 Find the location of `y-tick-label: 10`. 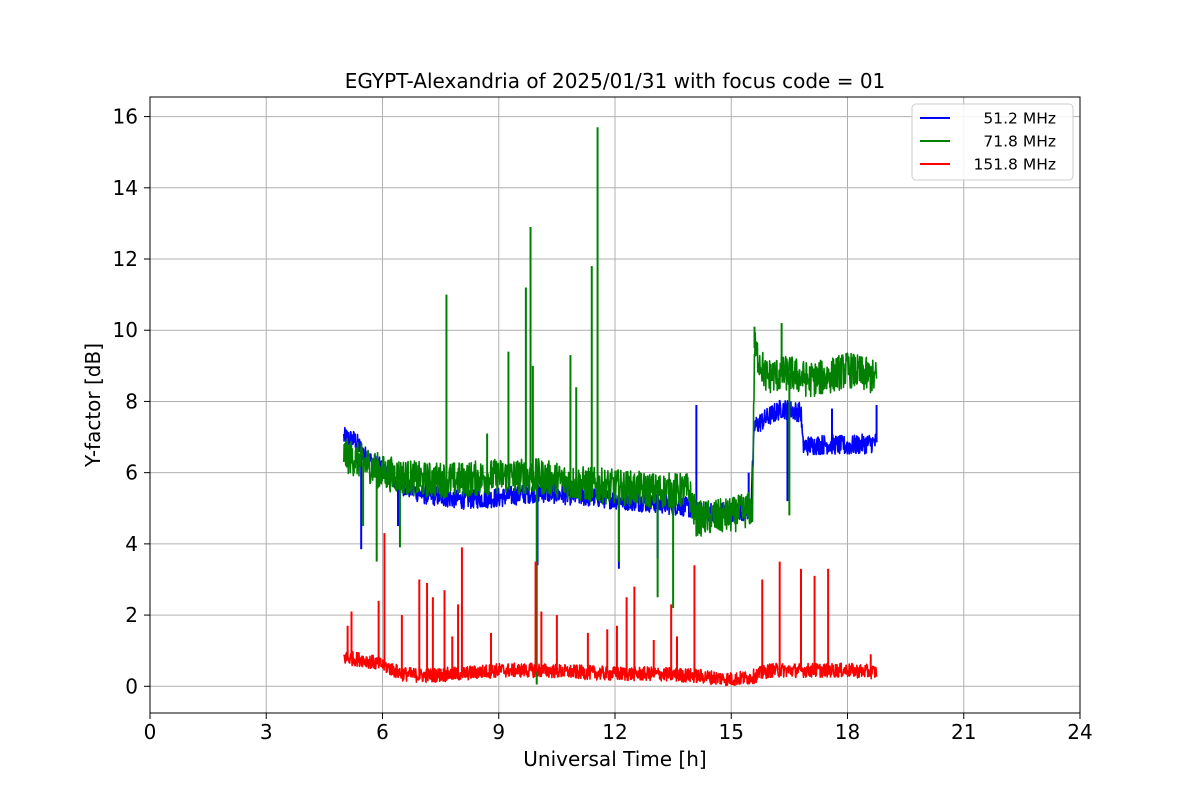

y-tick-label: 10 is located at coordinates (125, 330).